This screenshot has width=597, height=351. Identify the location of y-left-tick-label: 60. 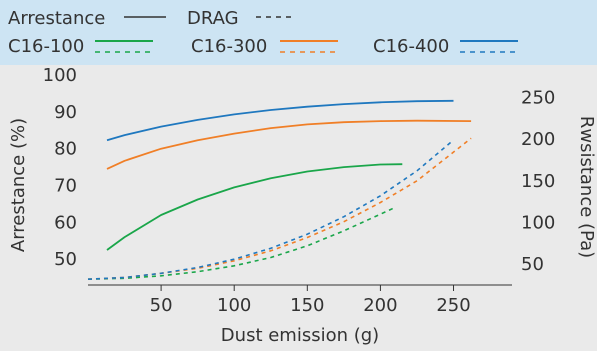
(65, 222).